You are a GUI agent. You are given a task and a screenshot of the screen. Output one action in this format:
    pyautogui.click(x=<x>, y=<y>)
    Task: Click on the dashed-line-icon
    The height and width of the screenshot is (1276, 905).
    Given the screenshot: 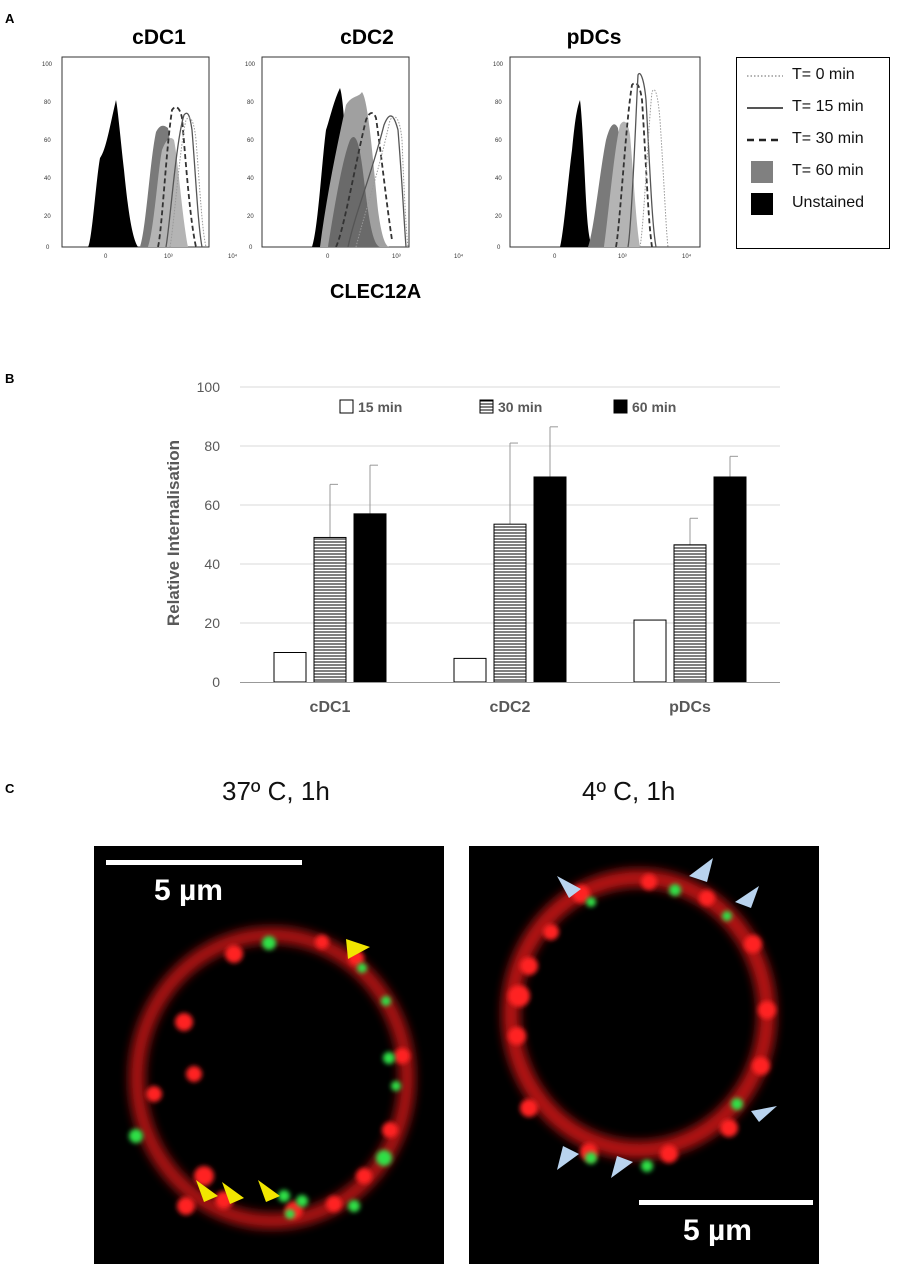 What is the action you would take?
    pyautogui.click(x=765, y=140)
    